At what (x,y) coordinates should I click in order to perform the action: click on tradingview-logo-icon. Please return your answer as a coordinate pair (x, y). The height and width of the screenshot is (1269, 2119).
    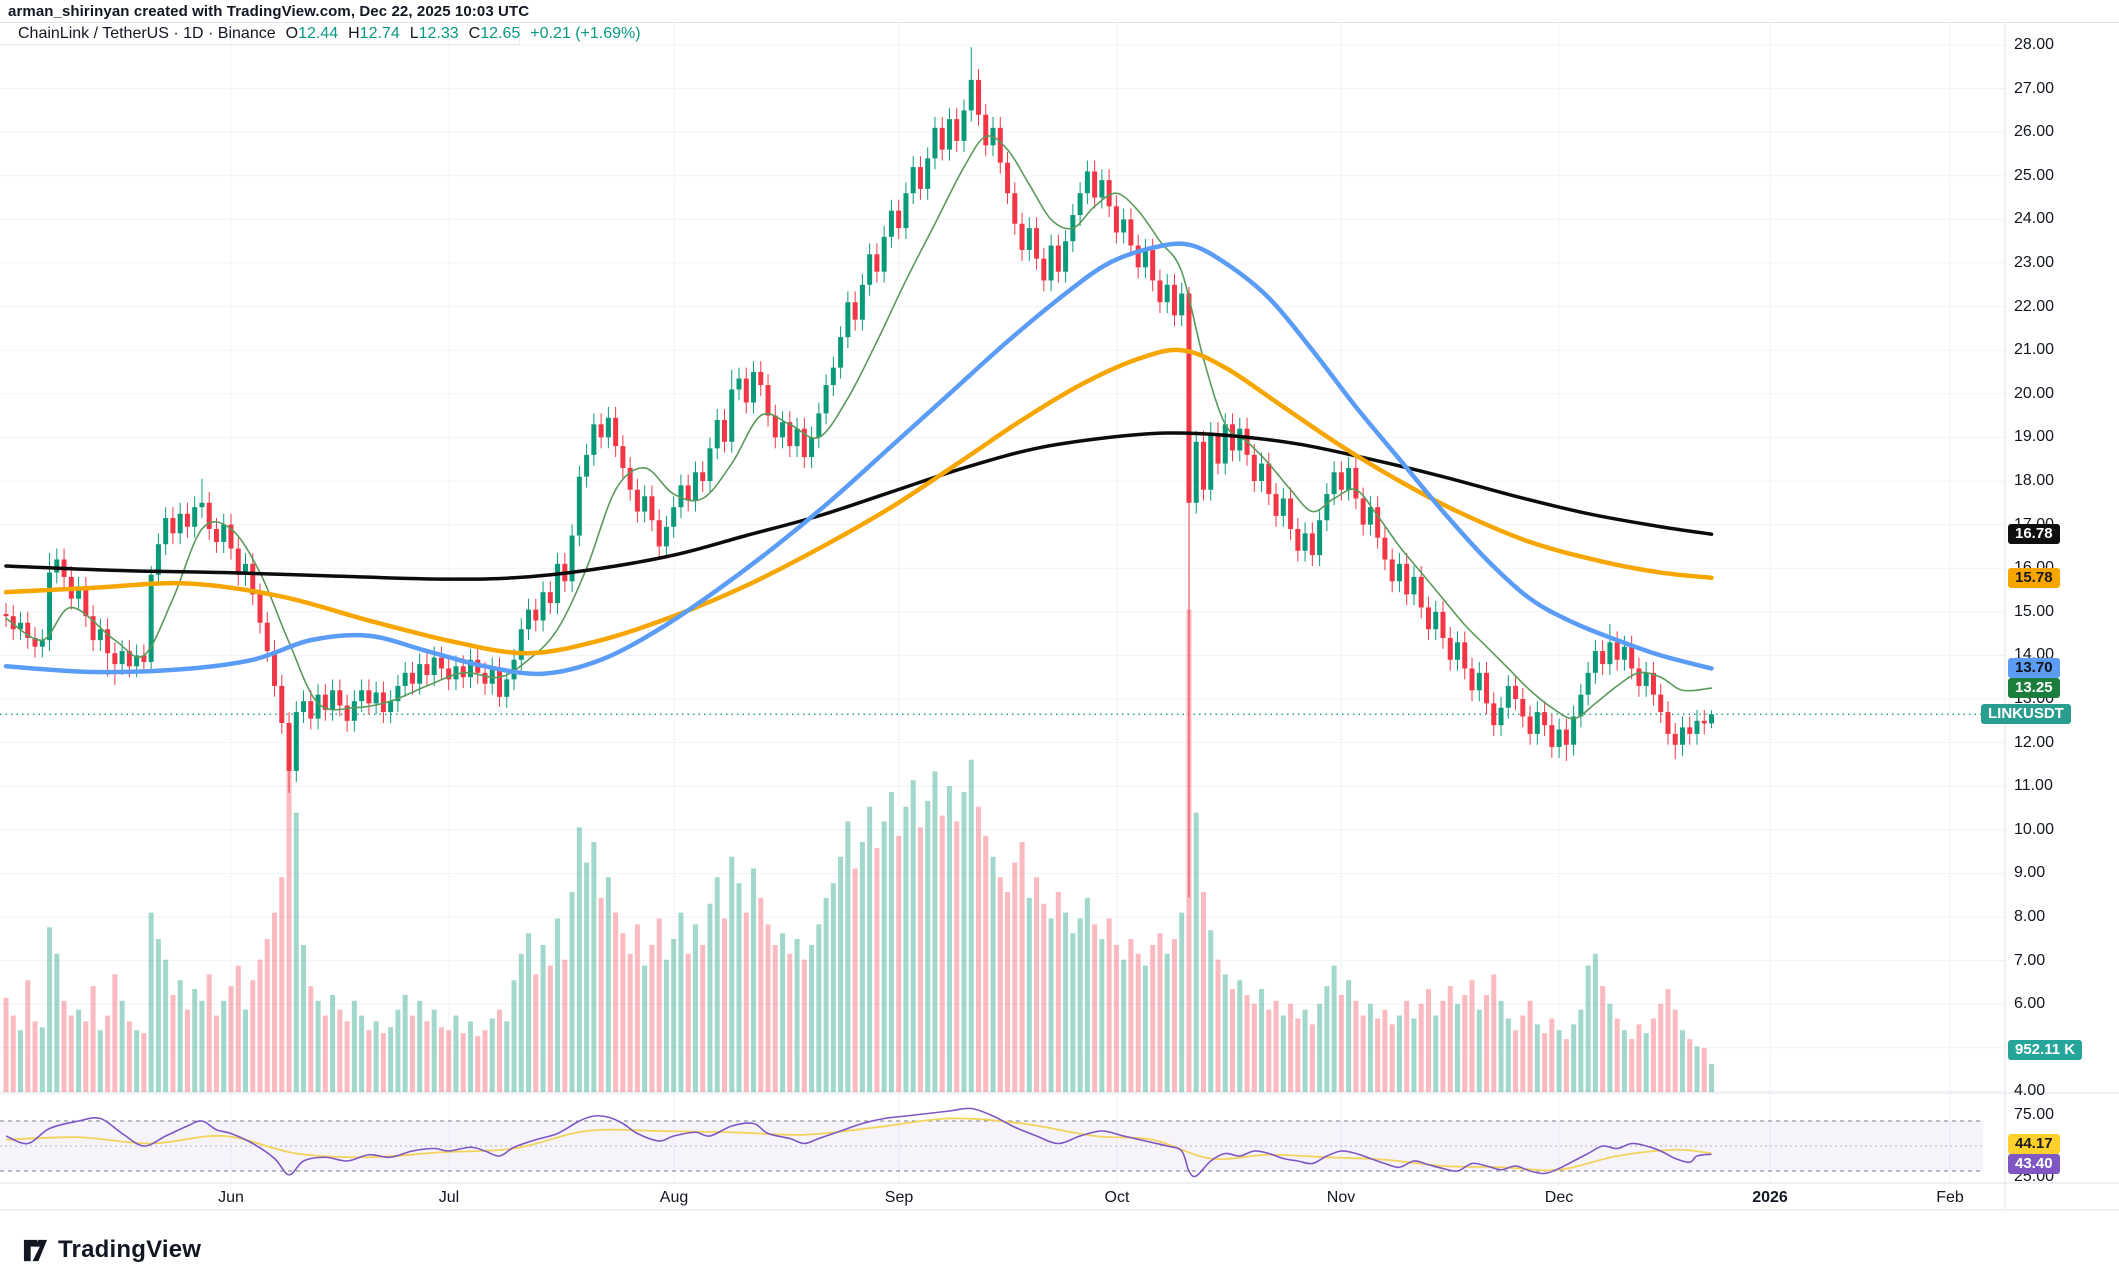
    Looking at the image, I should click on (35, 1250).